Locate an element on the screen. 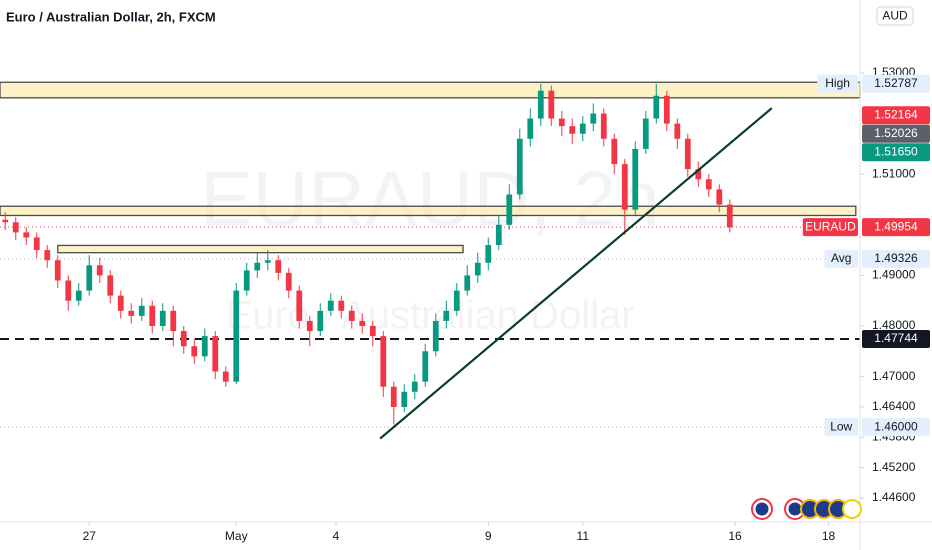 Image resolution: width=932 pixels, height=550 pixels. y-tick-label: 1.44600 is located at coordinates (894, 497).